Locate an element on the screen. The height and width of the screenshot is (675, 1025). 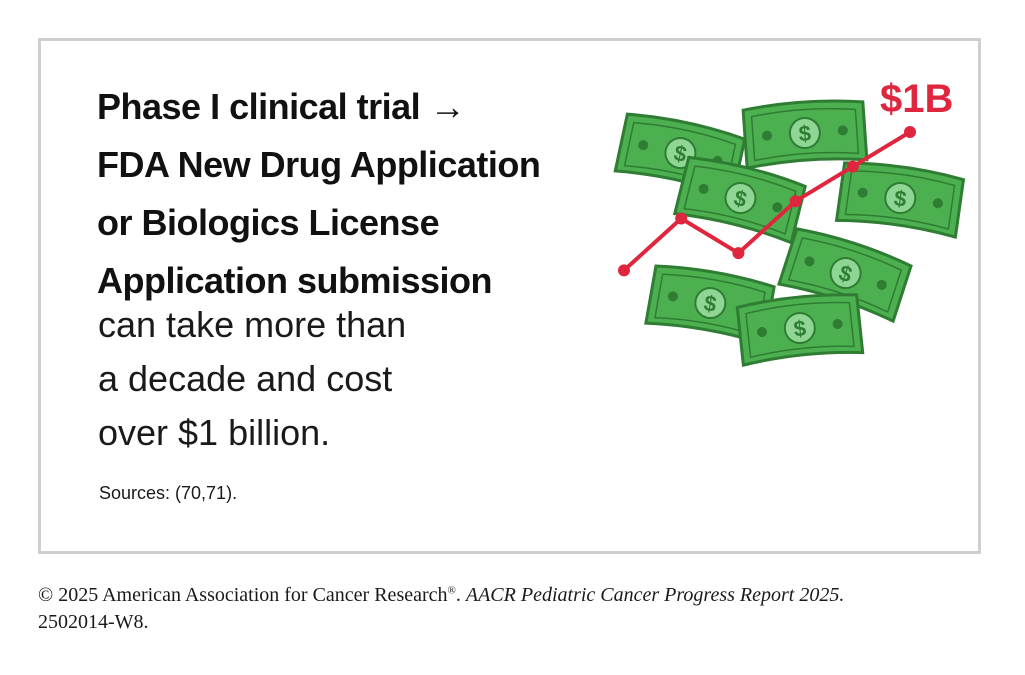
headline-line-3: or Biologics License is located at coordinates (268, 222).